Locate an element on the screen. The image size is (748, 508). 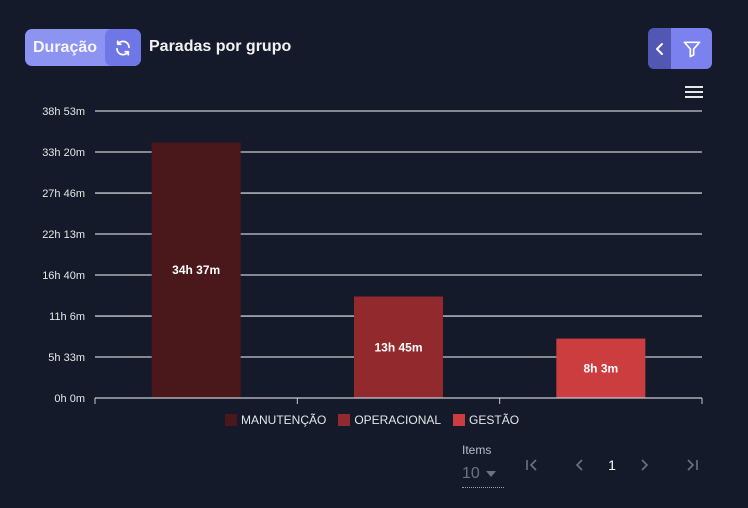
caret-down-icon is located at coordinates (490, 474).